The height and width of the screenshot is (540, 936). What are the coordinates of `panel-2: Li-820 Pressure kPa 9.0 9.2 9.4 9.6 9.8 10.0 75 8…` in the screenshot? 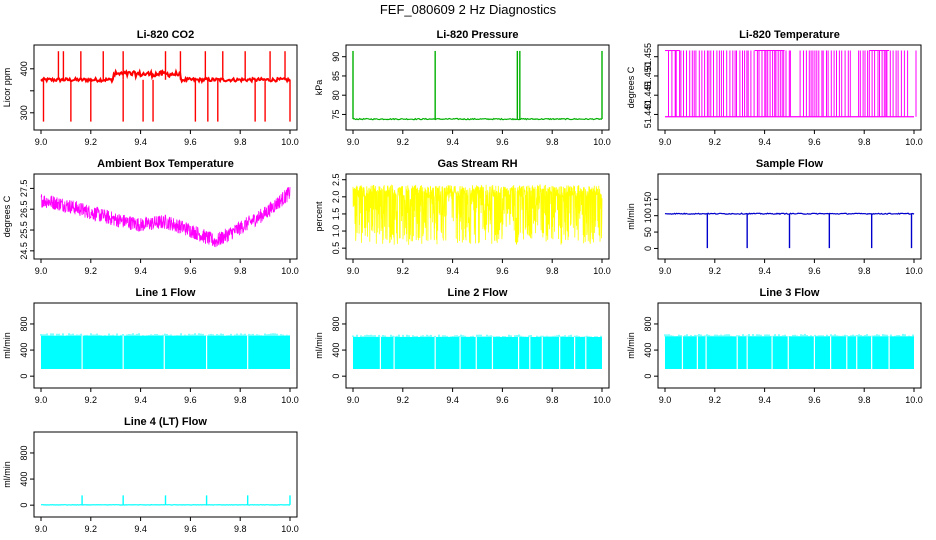 It's located at (462, 88).